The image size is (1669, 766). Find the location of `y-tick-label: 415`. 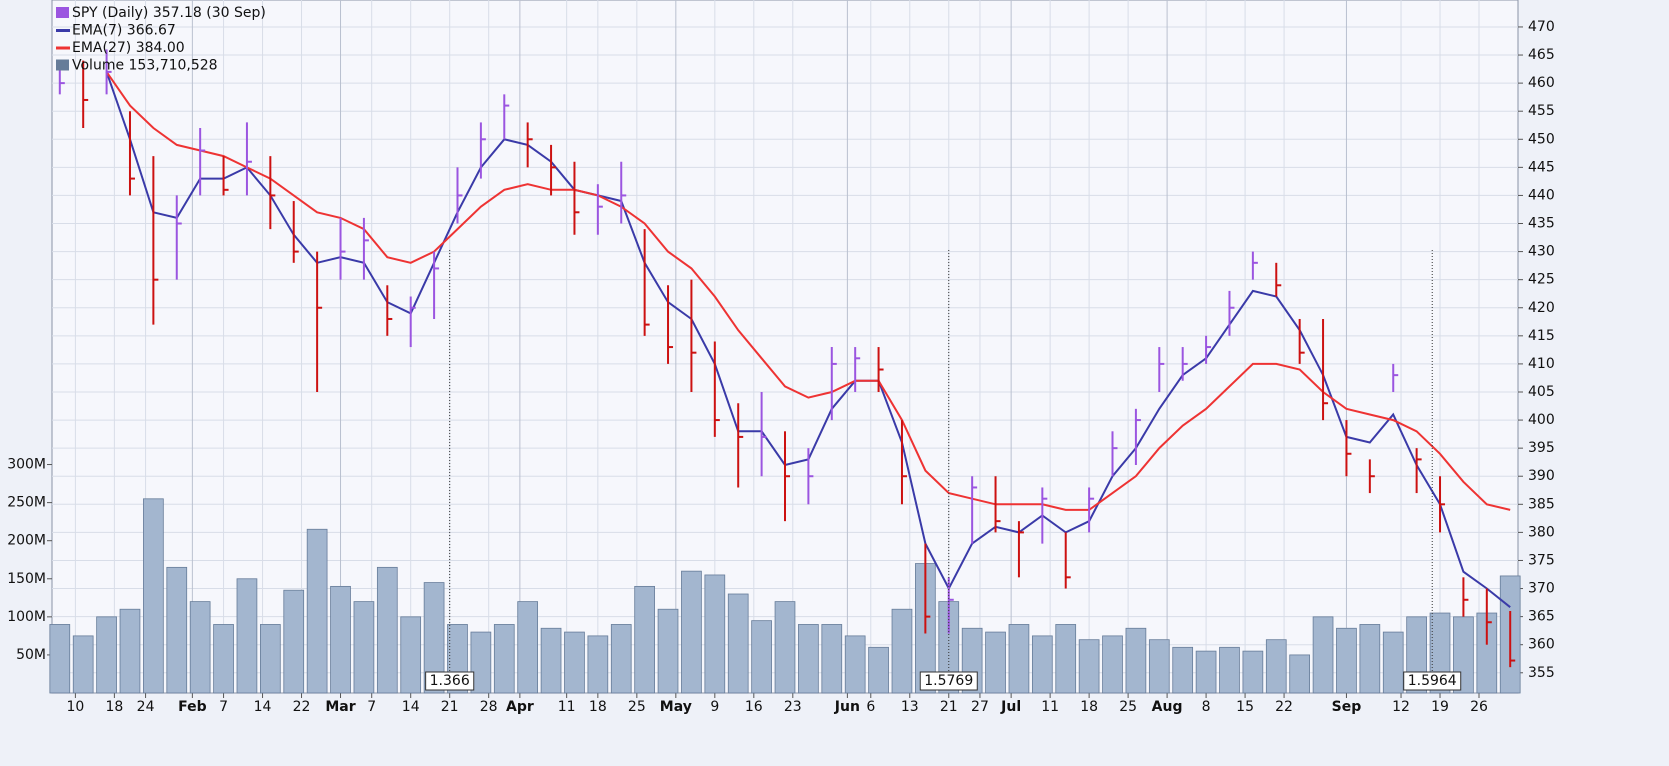

y-tick-label: 415 is located at coordinates (1541, 336).